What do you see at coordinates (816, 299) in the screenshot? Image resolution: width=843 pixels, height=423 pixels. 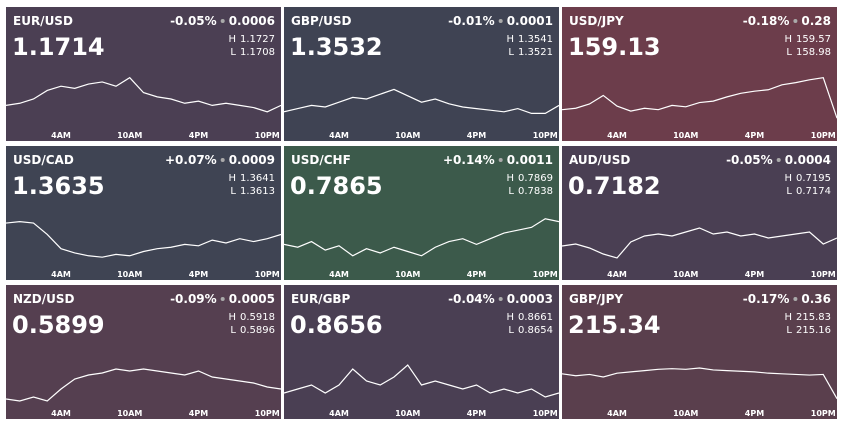 I see `change-abs: 0.36` at bounding box center [816, 299].